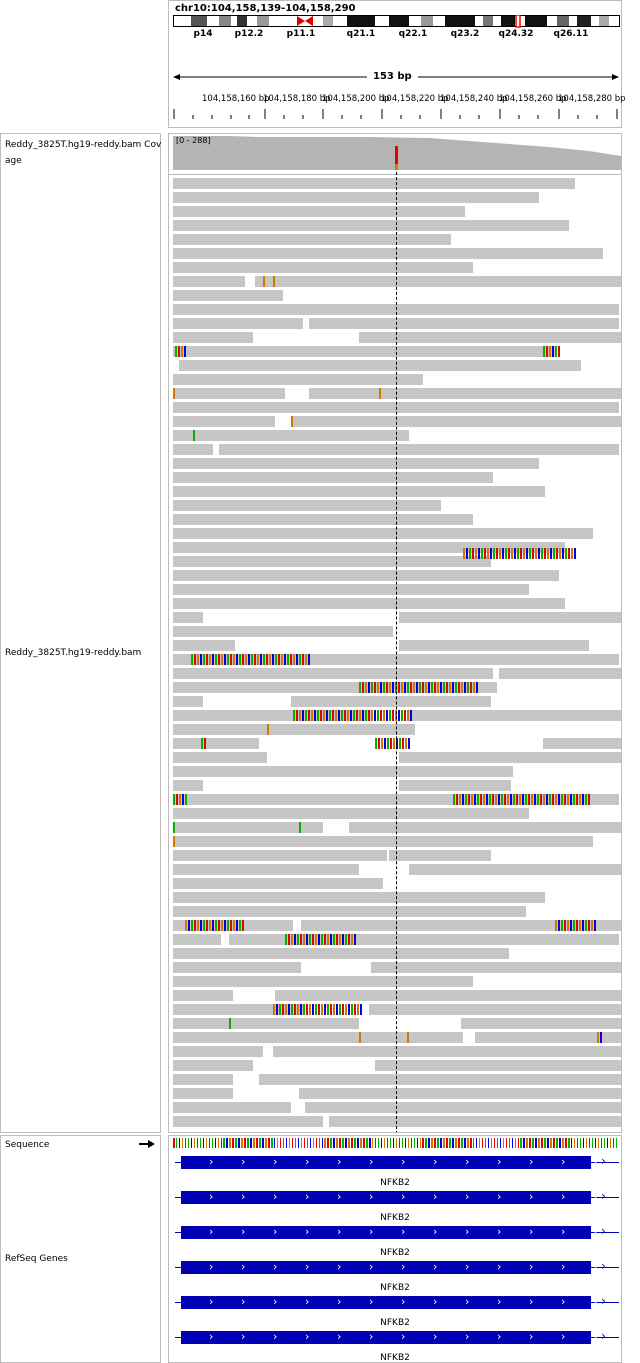  What do you see at coordinates (27, 1145) in the screenshot?
I see `sequence-track-name: Sequence` at bounding box center [27, 1145].